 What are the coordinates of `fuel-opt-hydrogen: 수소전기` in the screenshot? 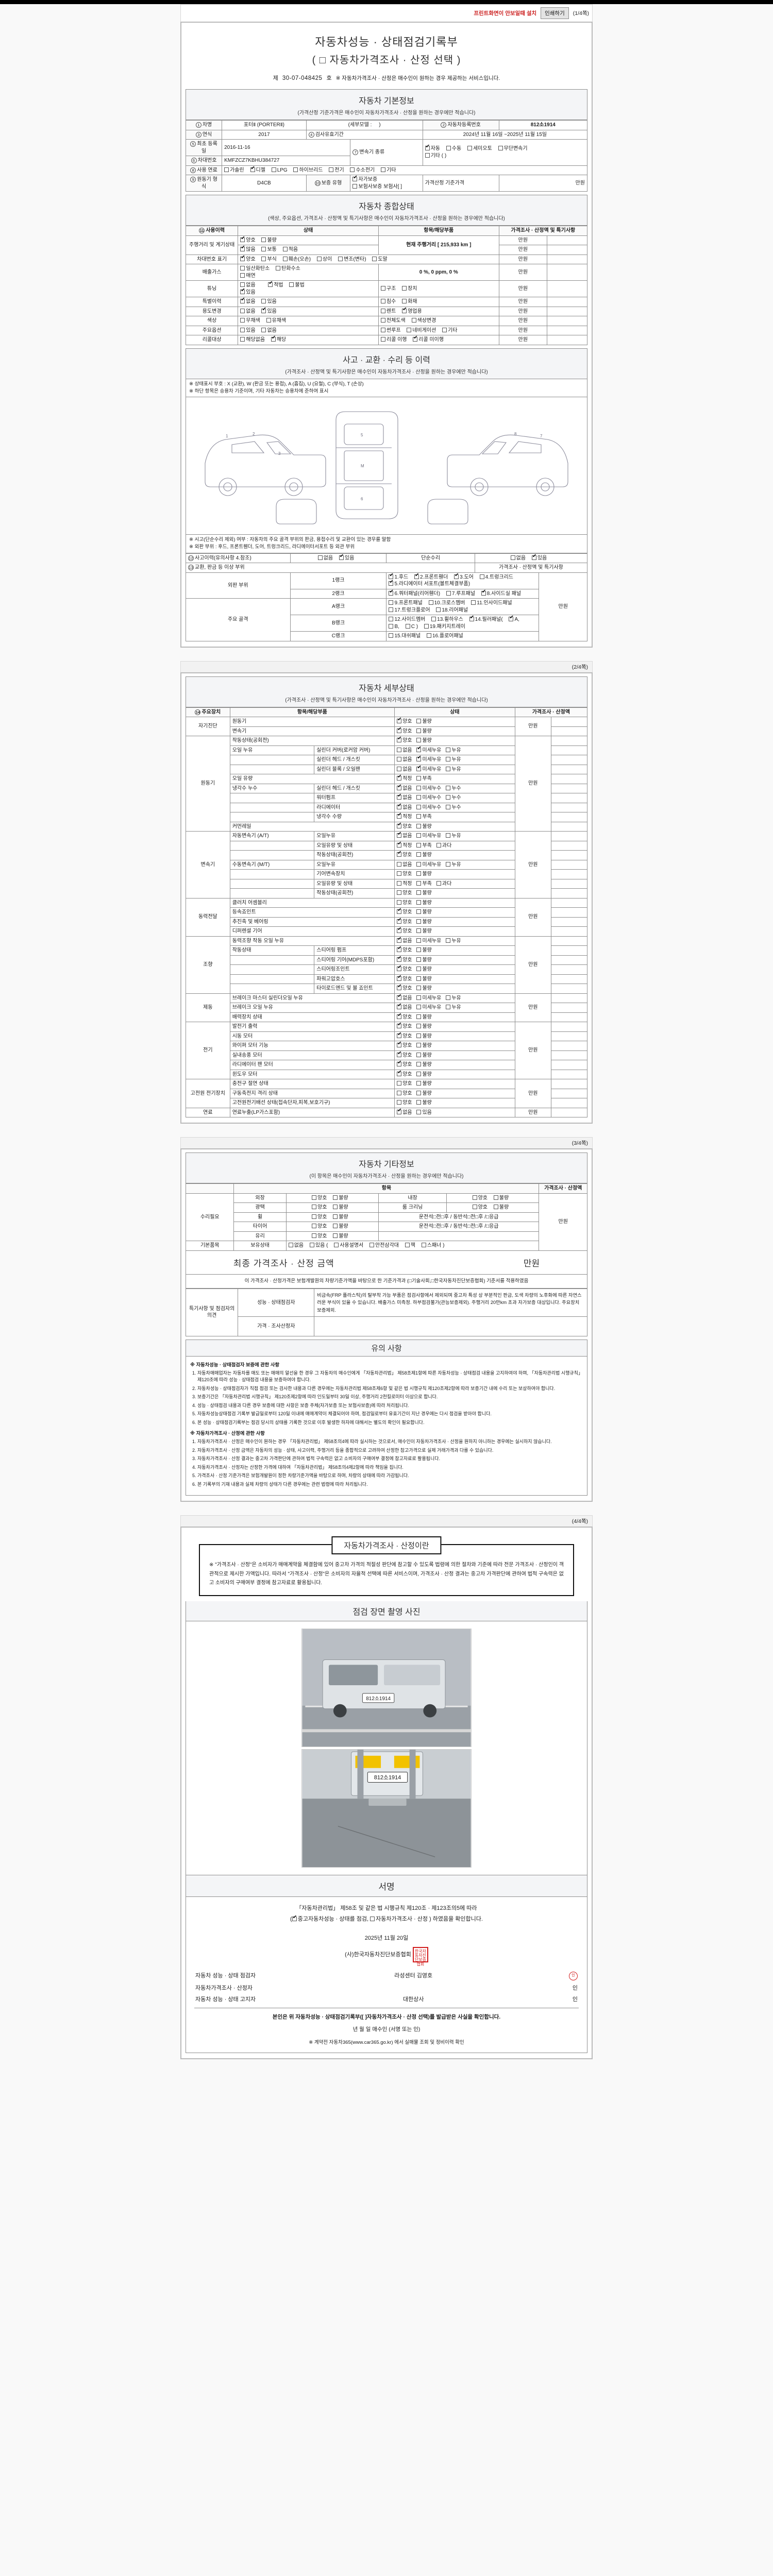 It's located at (362, 170).